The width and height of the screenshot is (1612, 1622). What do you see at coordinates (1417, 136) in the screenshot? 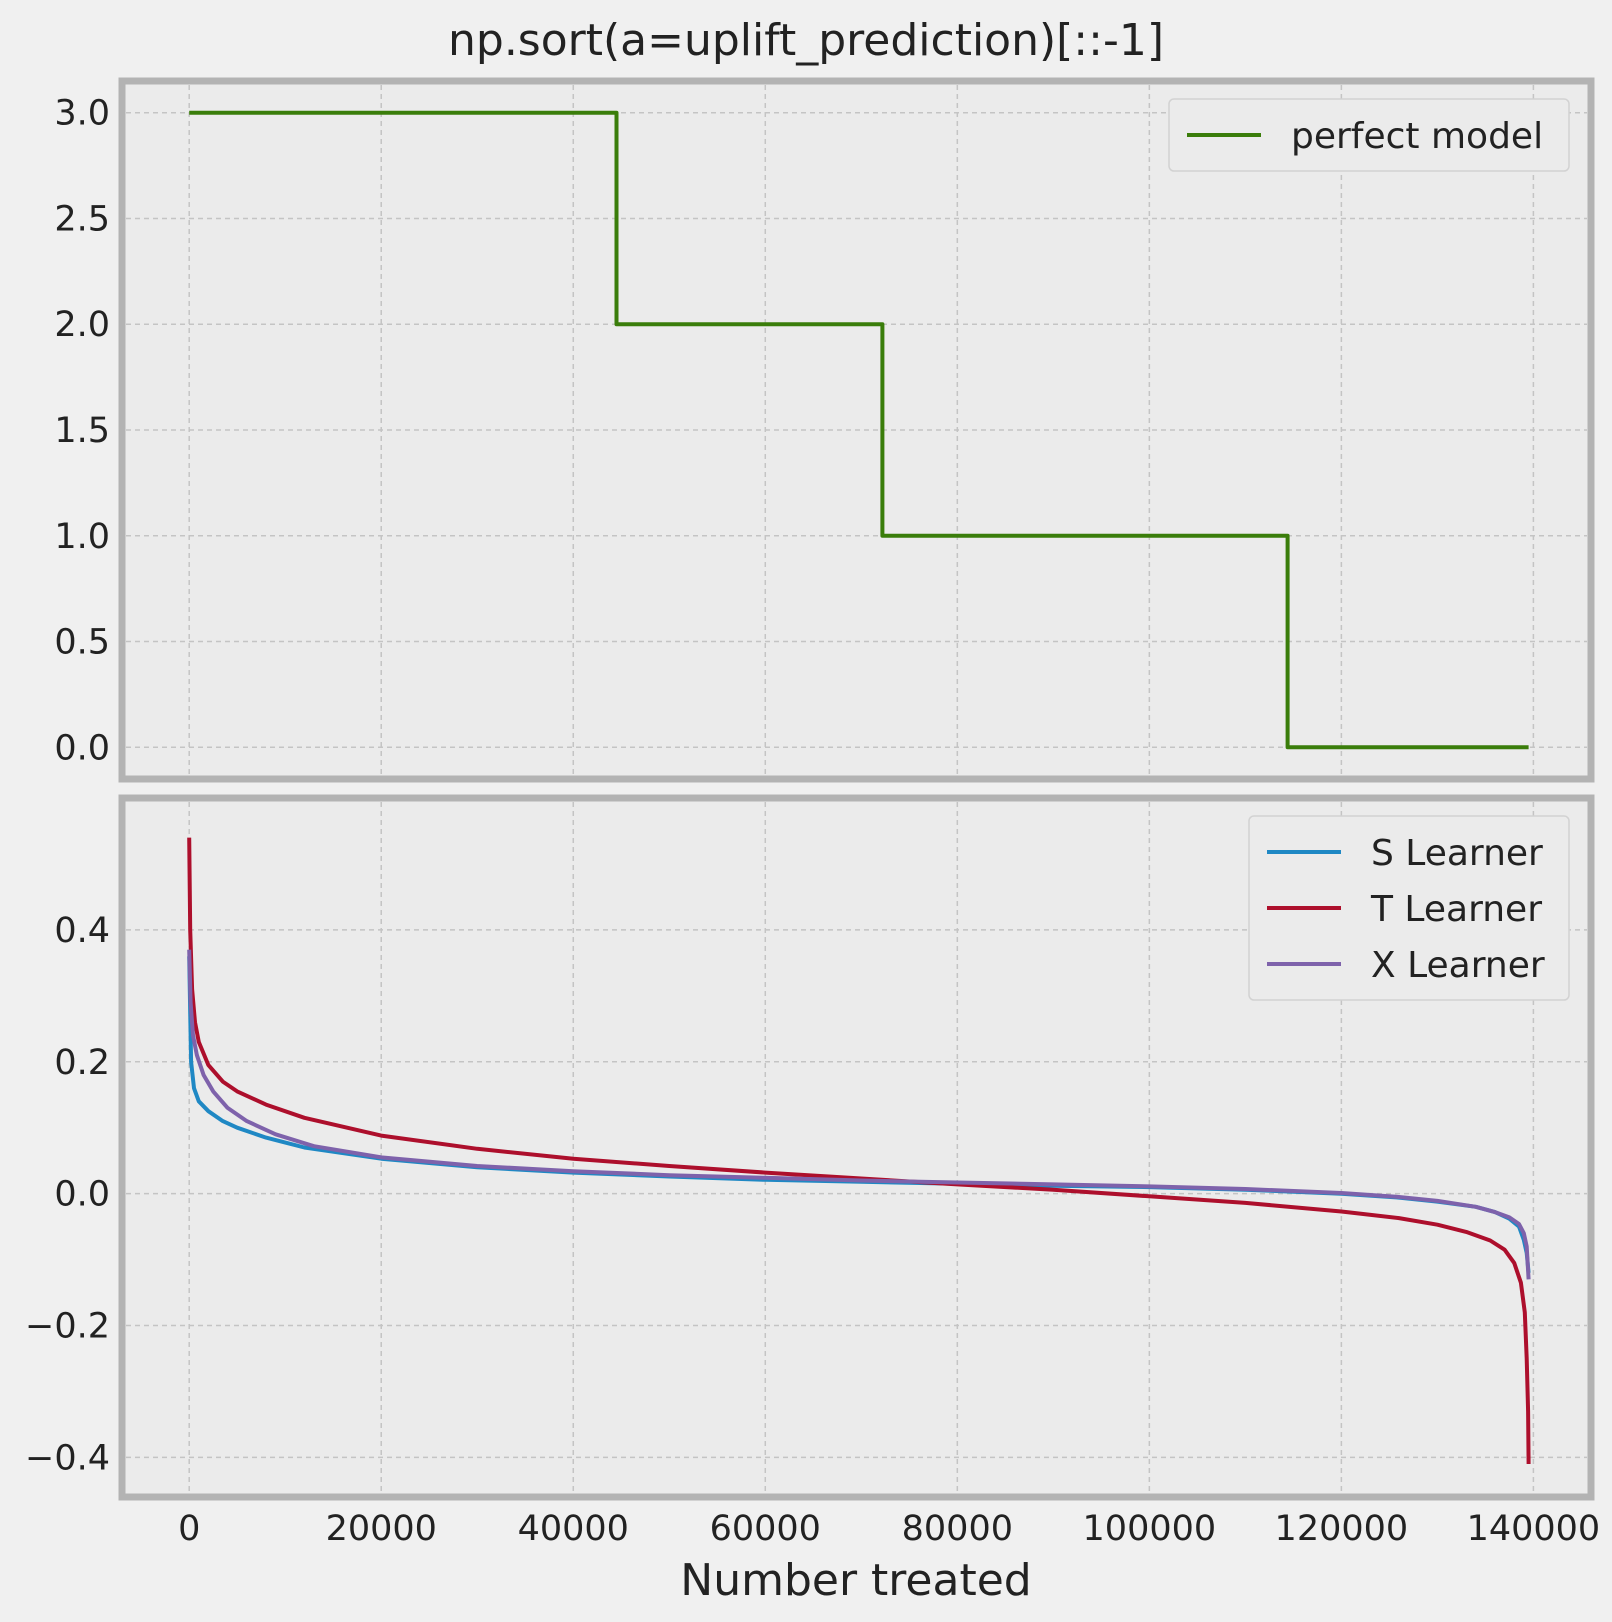
I see `legend-label: perfect model` at bounding box center [1417, 136].